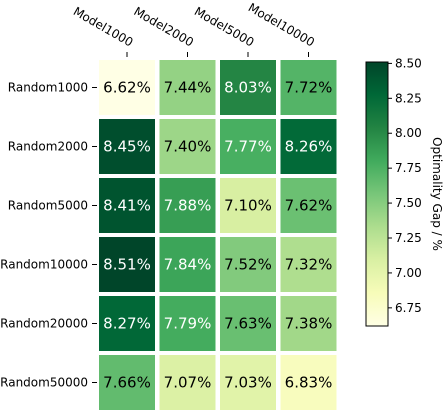  I want to click on colorbar-tick-label: 6.75, so click(408, 308).